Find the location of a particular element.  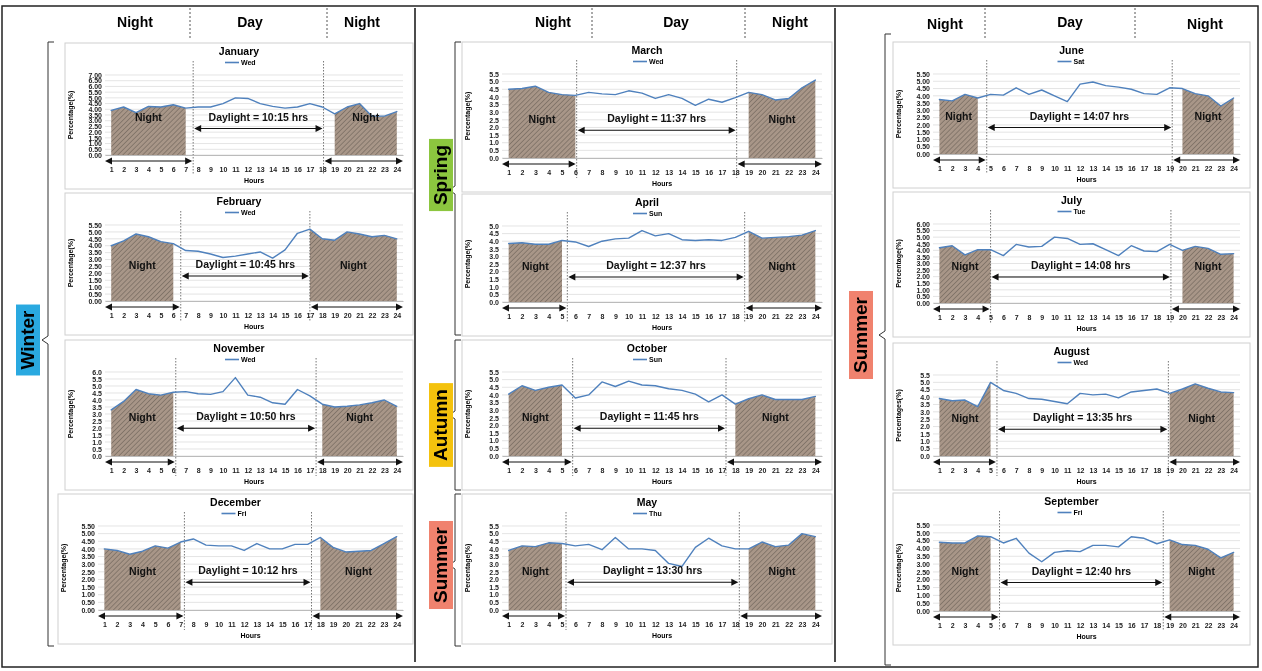

chart-title: July is located at coordinates (1071, 200).